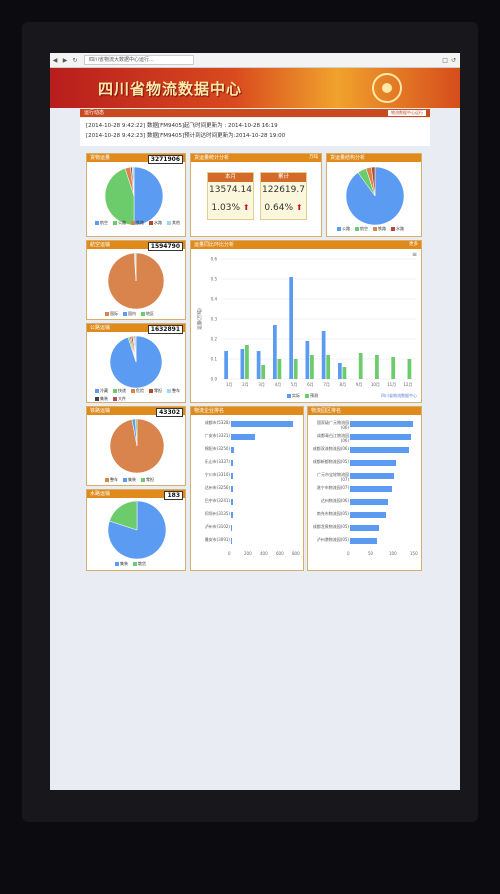 Image resolution: width=500 pixels, height=894 pixels. What do you see at coordinates (129, 480) in the screenshot?
I see `legend: 整车 集装 零担` at bounding box center [129, 480].